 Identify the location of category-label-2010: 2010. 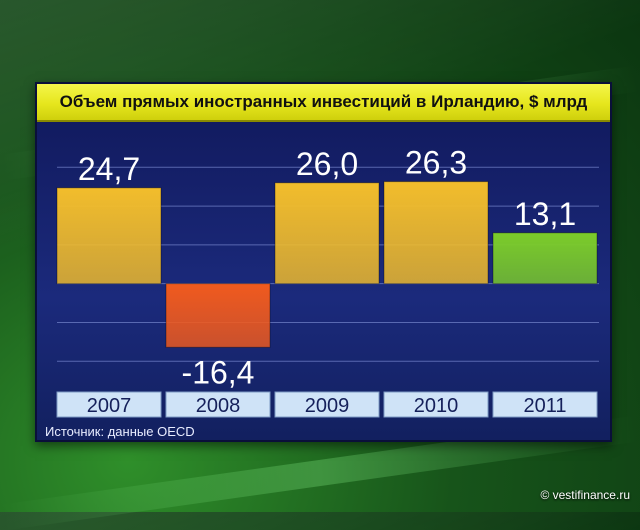
(436, 406).